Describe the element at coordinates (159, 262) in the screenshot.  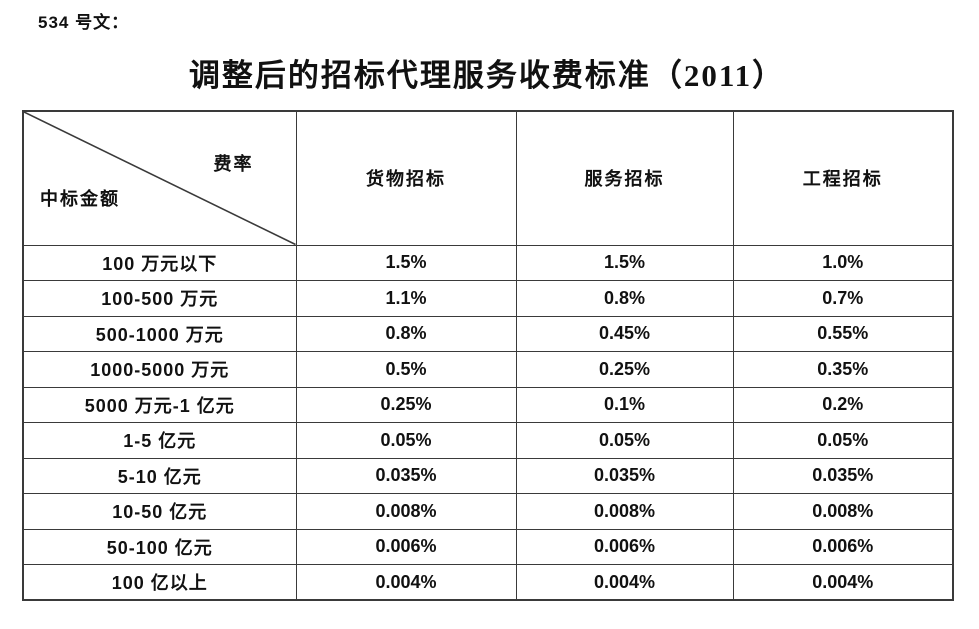
I see `amount-cell: 100 万元以下` at that location.